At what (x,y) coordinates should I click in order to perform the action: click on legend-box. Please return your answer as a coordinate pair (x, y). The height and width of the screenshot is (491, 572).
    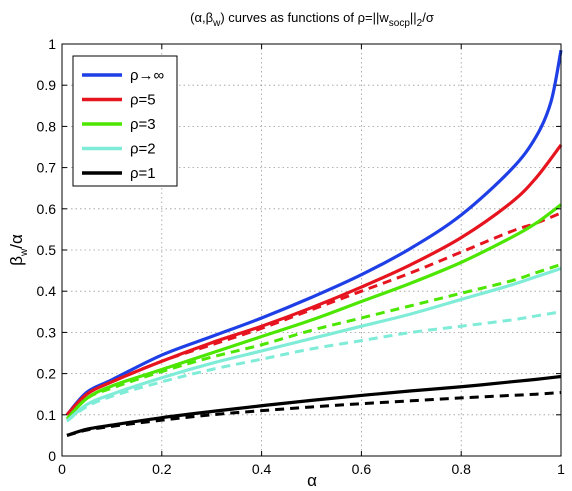
    Looking at the image, I should click on (125, 121).